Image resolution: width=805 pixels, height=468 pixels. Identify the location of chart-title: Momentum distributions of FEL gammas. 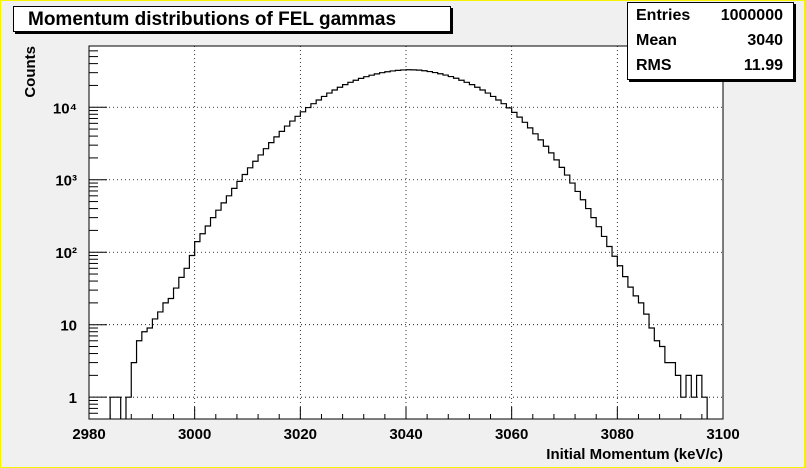
(232, 19).